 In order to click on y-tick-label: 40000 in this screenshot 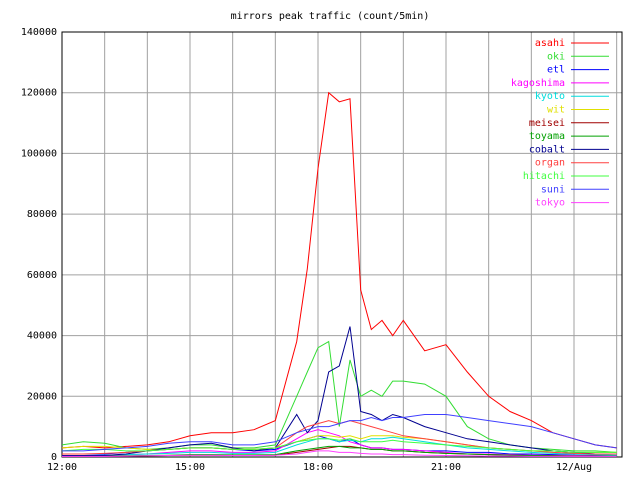, I will do `click(42, 336)`.